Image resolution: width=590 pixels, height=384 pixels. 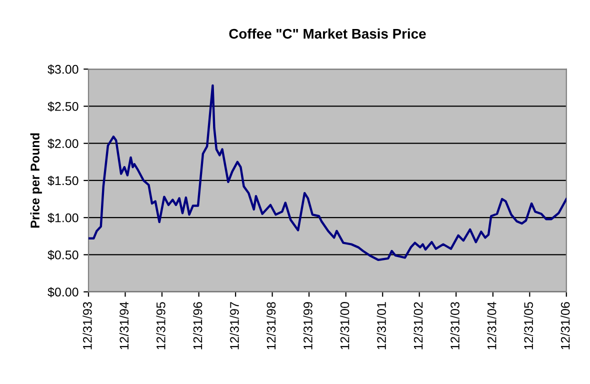 I want to click on x-tick-label: 12/31/06, so click(x=565, y=326).